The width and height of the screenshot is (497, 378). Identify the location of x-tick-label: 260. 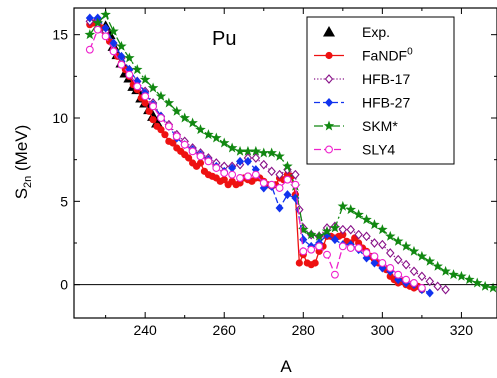
(225, 330).